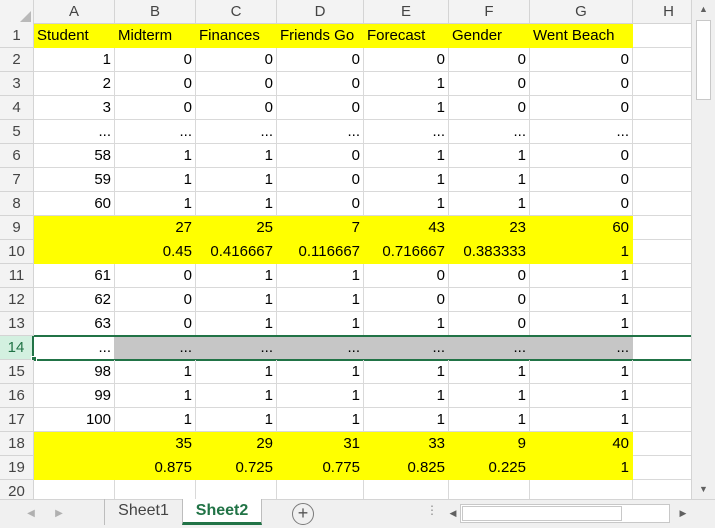  I want to click on row-header: 19, so click(17, 468).